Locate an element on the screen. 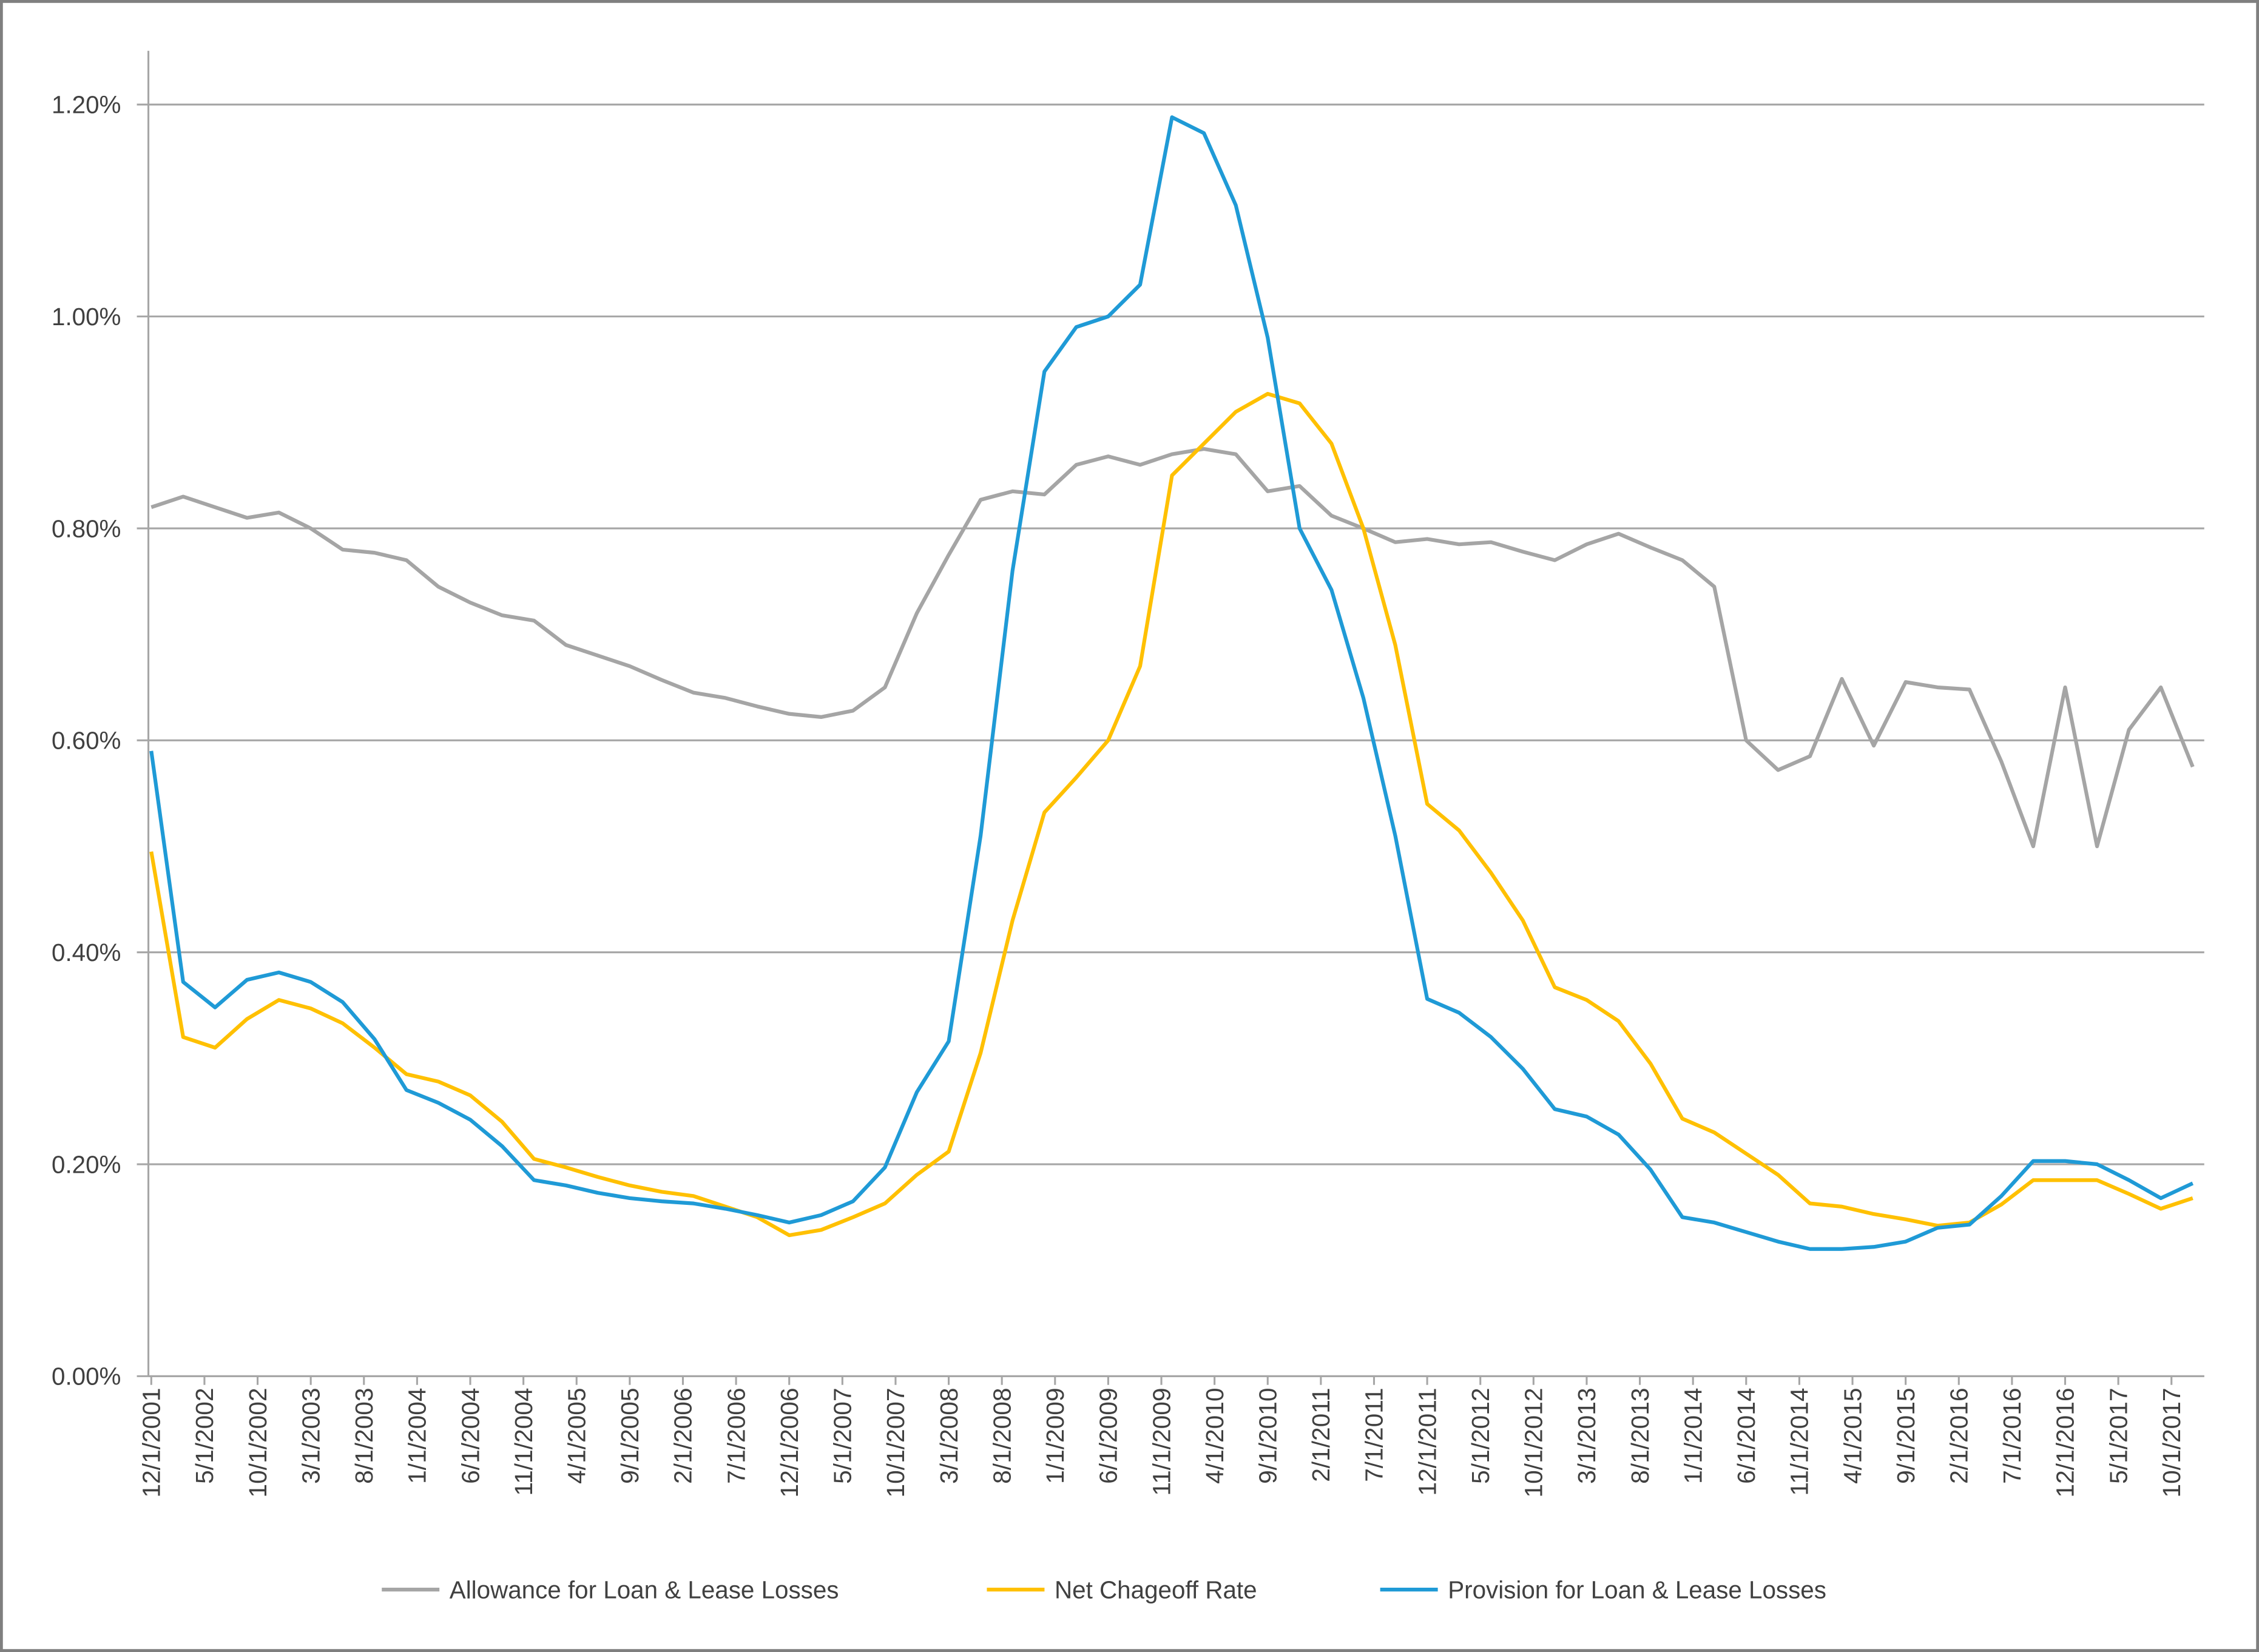  x-tick-label: 11/1/2004 is located at coordinates (524, 1442).